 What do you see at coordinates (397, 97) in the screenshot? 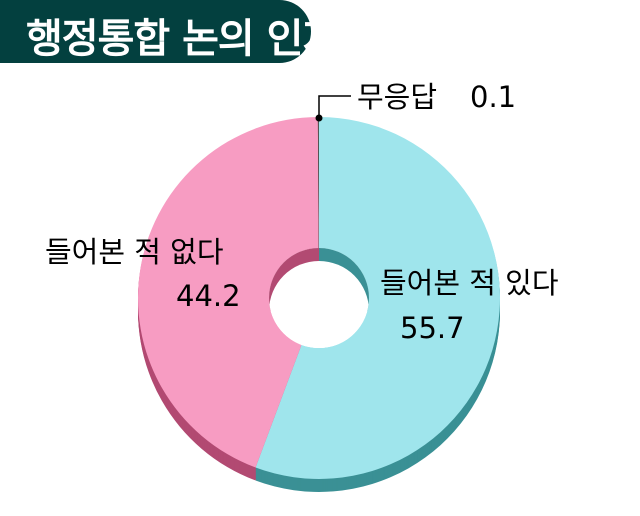
I see `label-category-2: 무응답` at bounding box center [397, 97].